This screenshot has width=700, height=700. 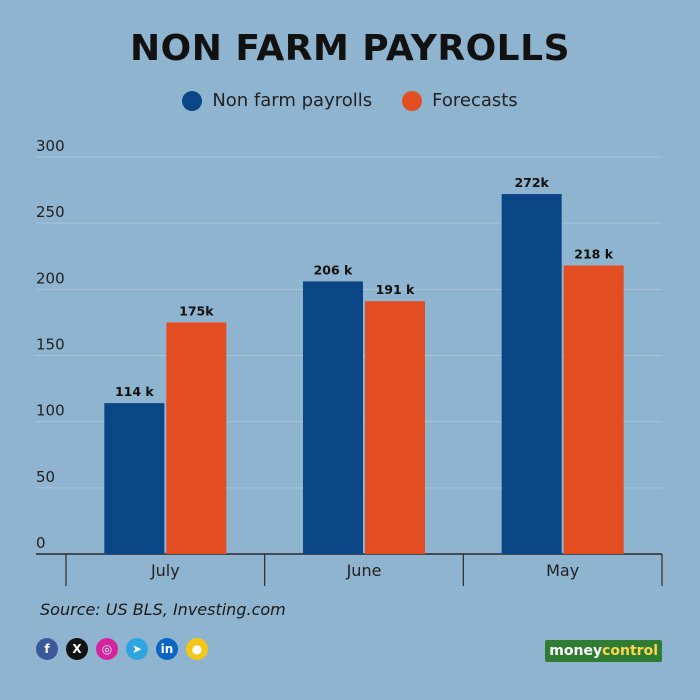 I want to click on source-note: Source: US BLS, Investing.com, so click(x=163, y=609).